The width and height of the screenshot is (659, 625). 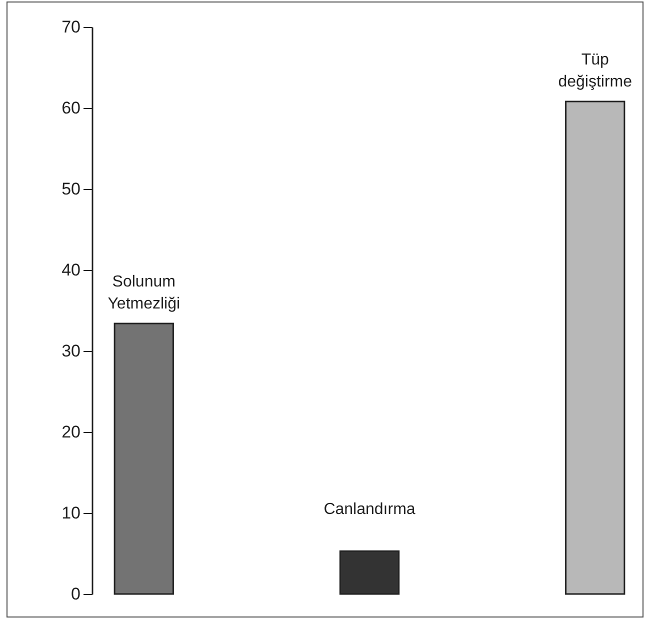 I want to click on x-tick-label: Tüp değiştirme, so click(x=595, y=71).